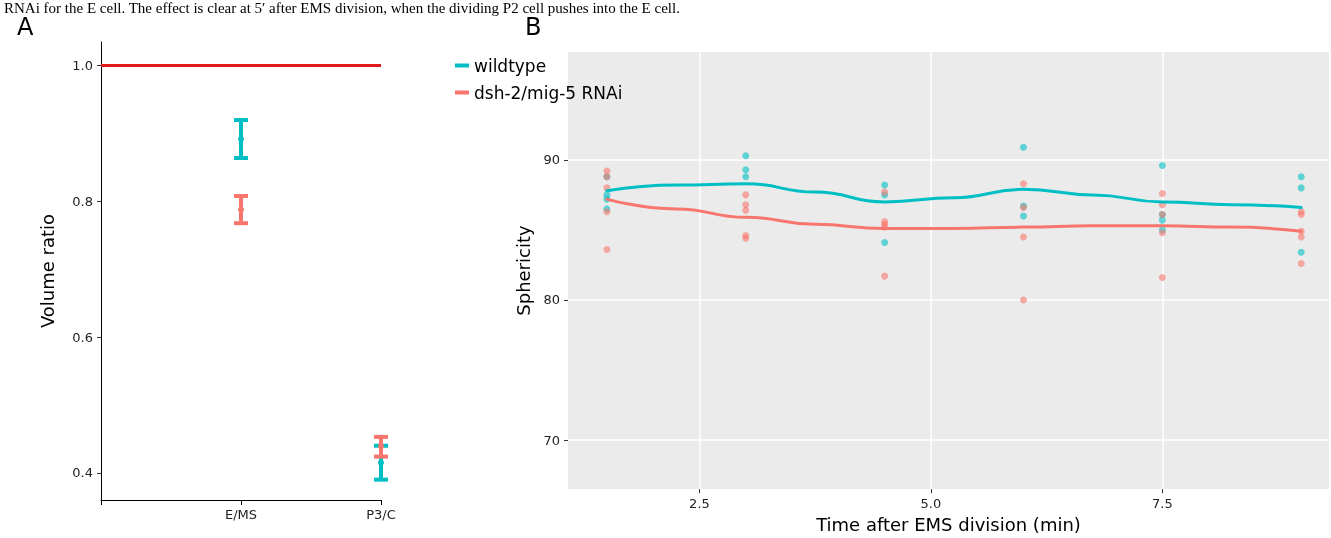 The image size is (1331, 538). What do you see at coordinates (510, 65) in the screenshot?
I see `legend-label: wildtype` at bounding box center [510, 65].